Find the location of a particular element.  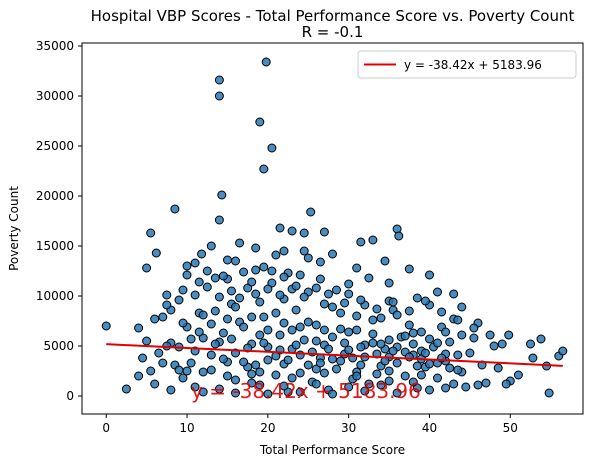

legend-box is located at coordinates (467, 64).